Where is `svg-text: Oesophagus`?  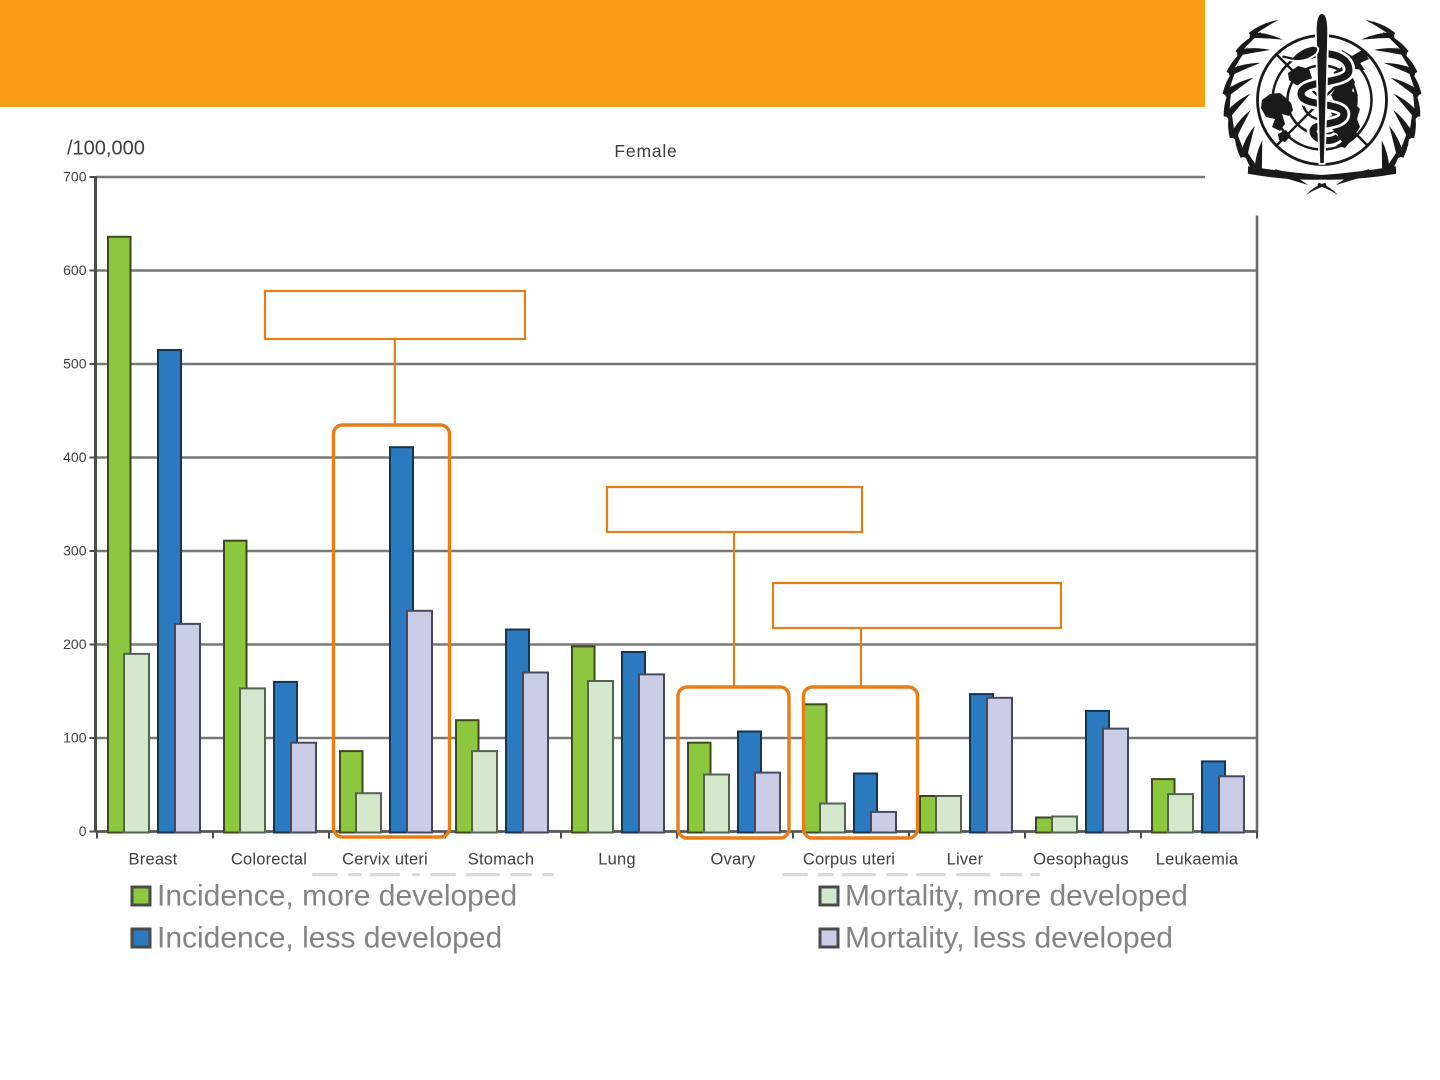
svg-text: Oesophagus is located at coordinates (1081, 860).